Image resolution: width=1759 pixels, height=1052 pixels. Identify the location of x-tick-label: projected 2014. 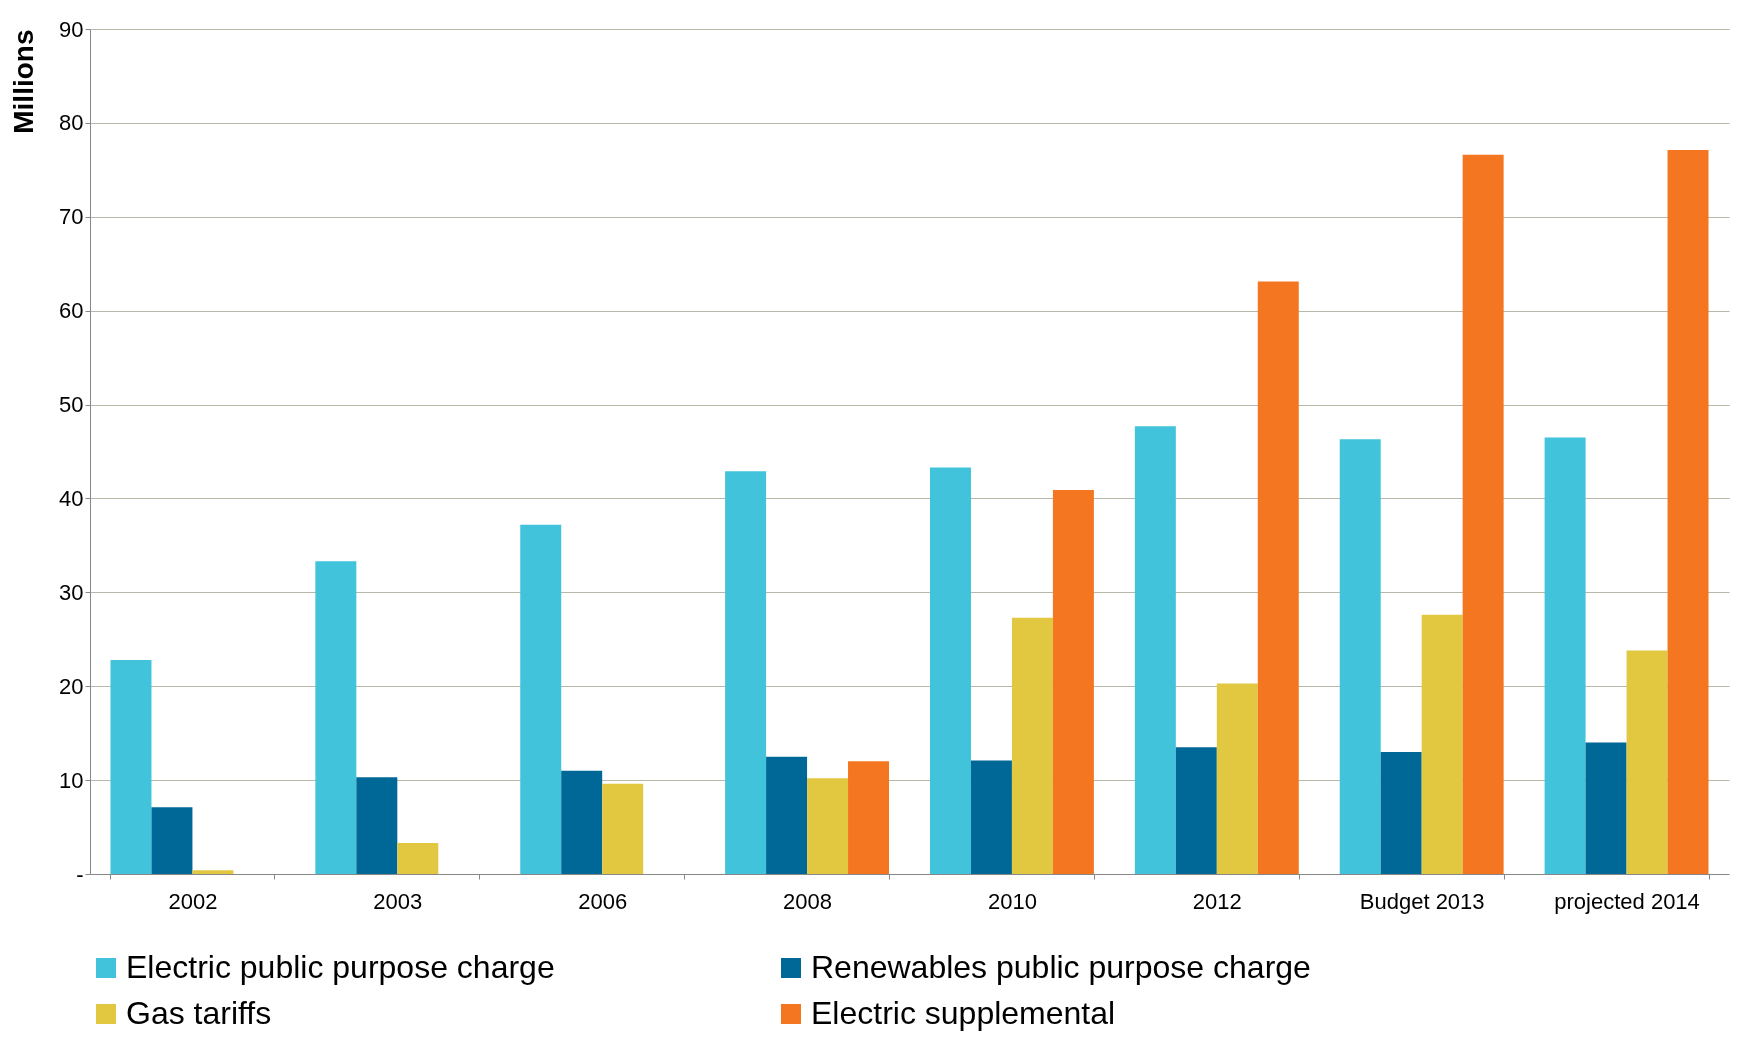
(1627, 901).